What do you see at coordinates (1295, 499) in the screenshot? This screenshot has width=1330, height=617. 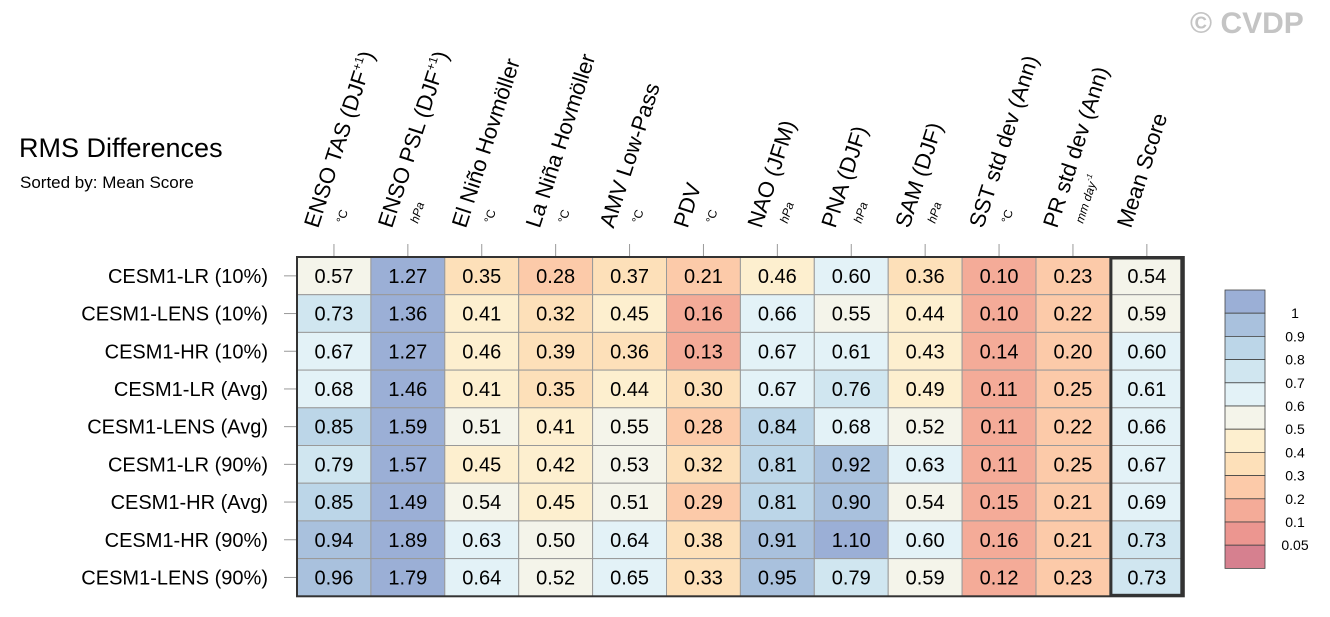 I see `colorbar-label: 0.2` at bounding box center [1295, 499].